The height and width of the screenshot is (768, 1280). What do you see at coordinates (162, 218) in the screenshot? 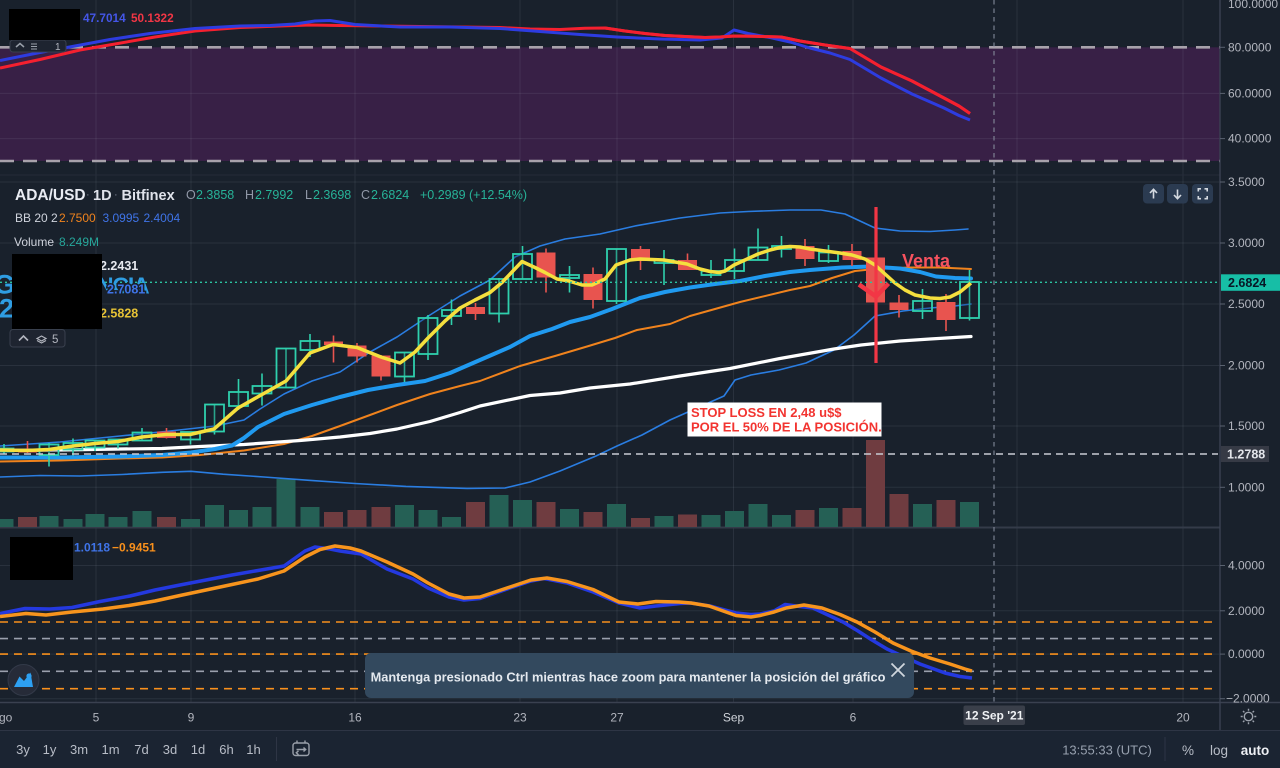
I see `svg-text: 2.4004` at bounding box center [162, 218].